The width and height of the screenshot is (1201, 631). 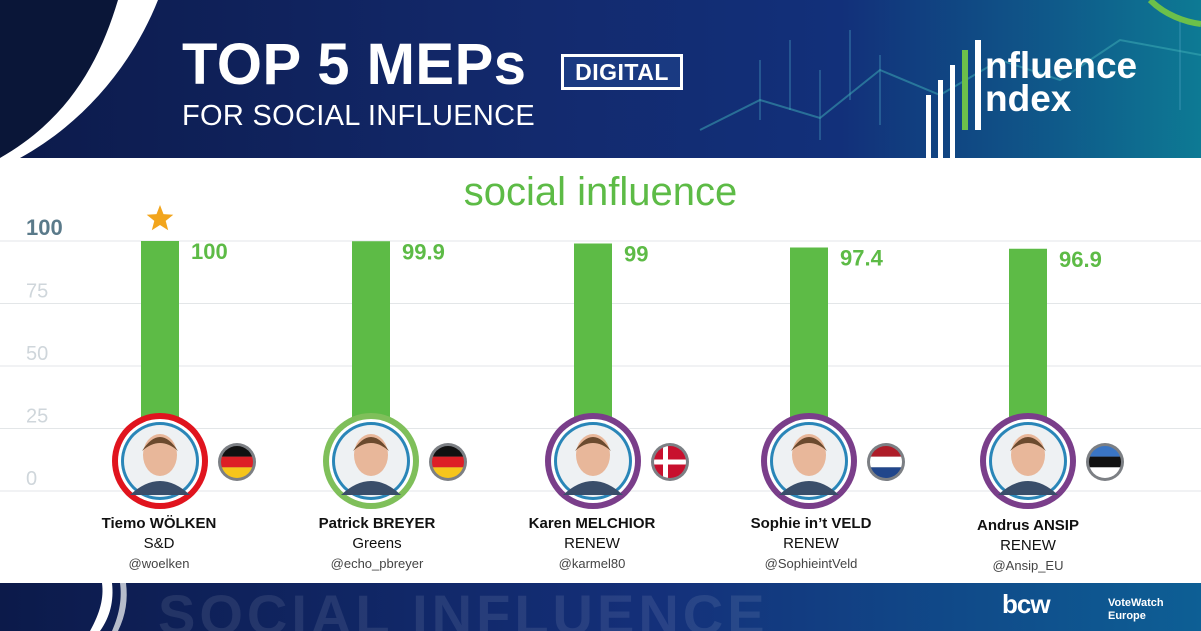 I want to click on footer-banner: SOCIAL INFLUENCE bcw VoteWatch Europe, so click(x=600, y=607).